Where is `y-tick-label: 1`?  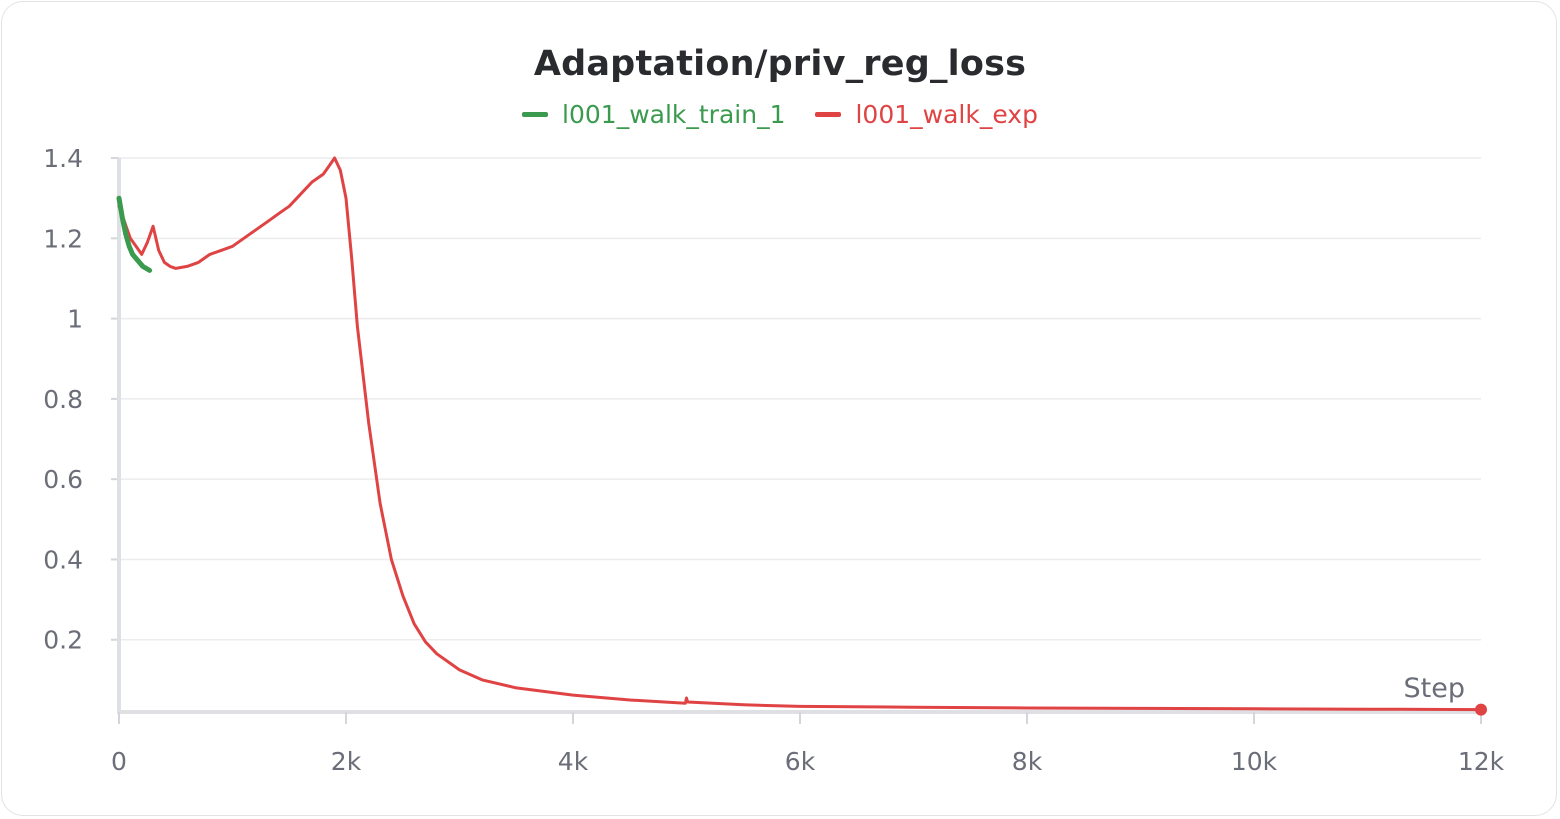 y-tick-label: 1 is located at coordinates (75, 319).